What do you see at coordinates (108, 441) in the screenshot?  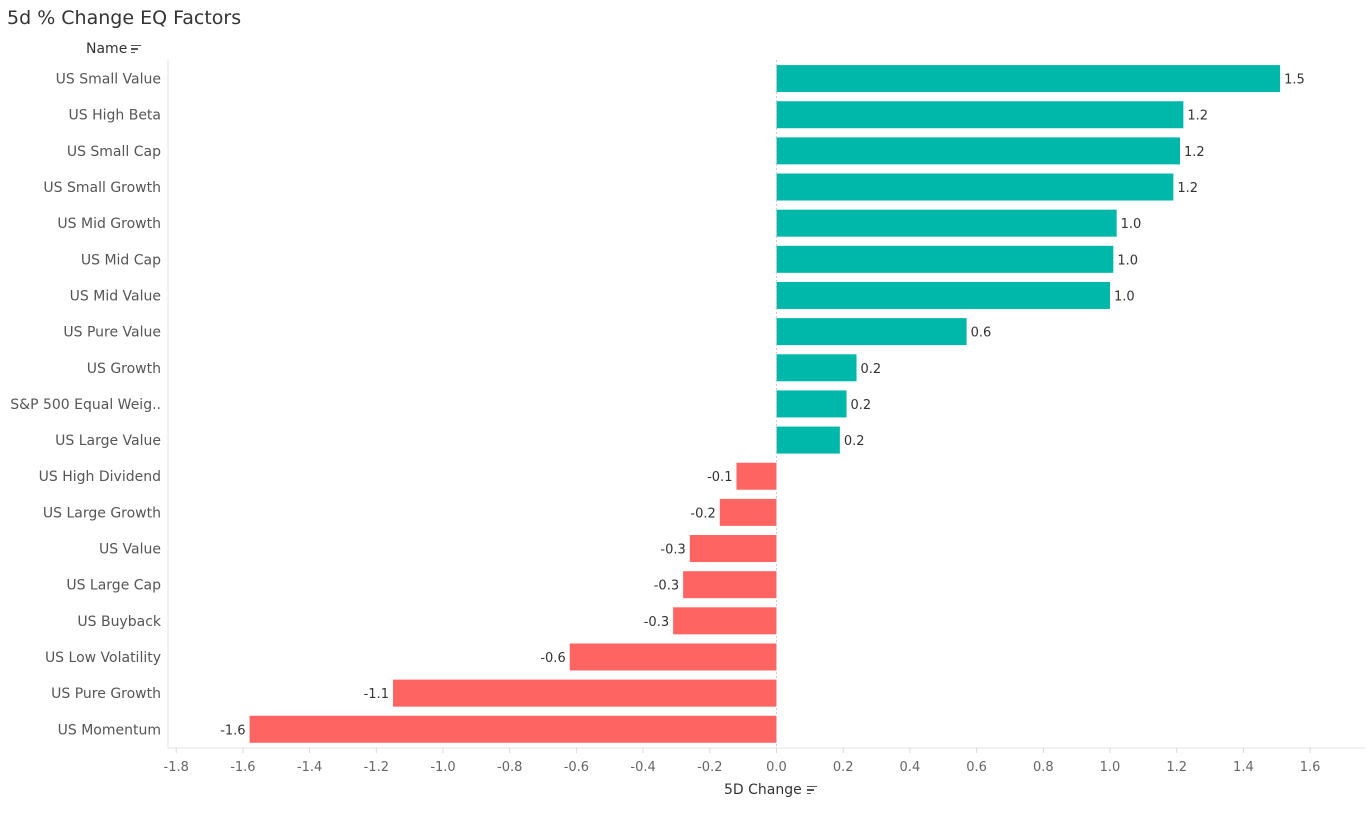 I see `category-label: US Large Value` at bounding box center [108, 441].